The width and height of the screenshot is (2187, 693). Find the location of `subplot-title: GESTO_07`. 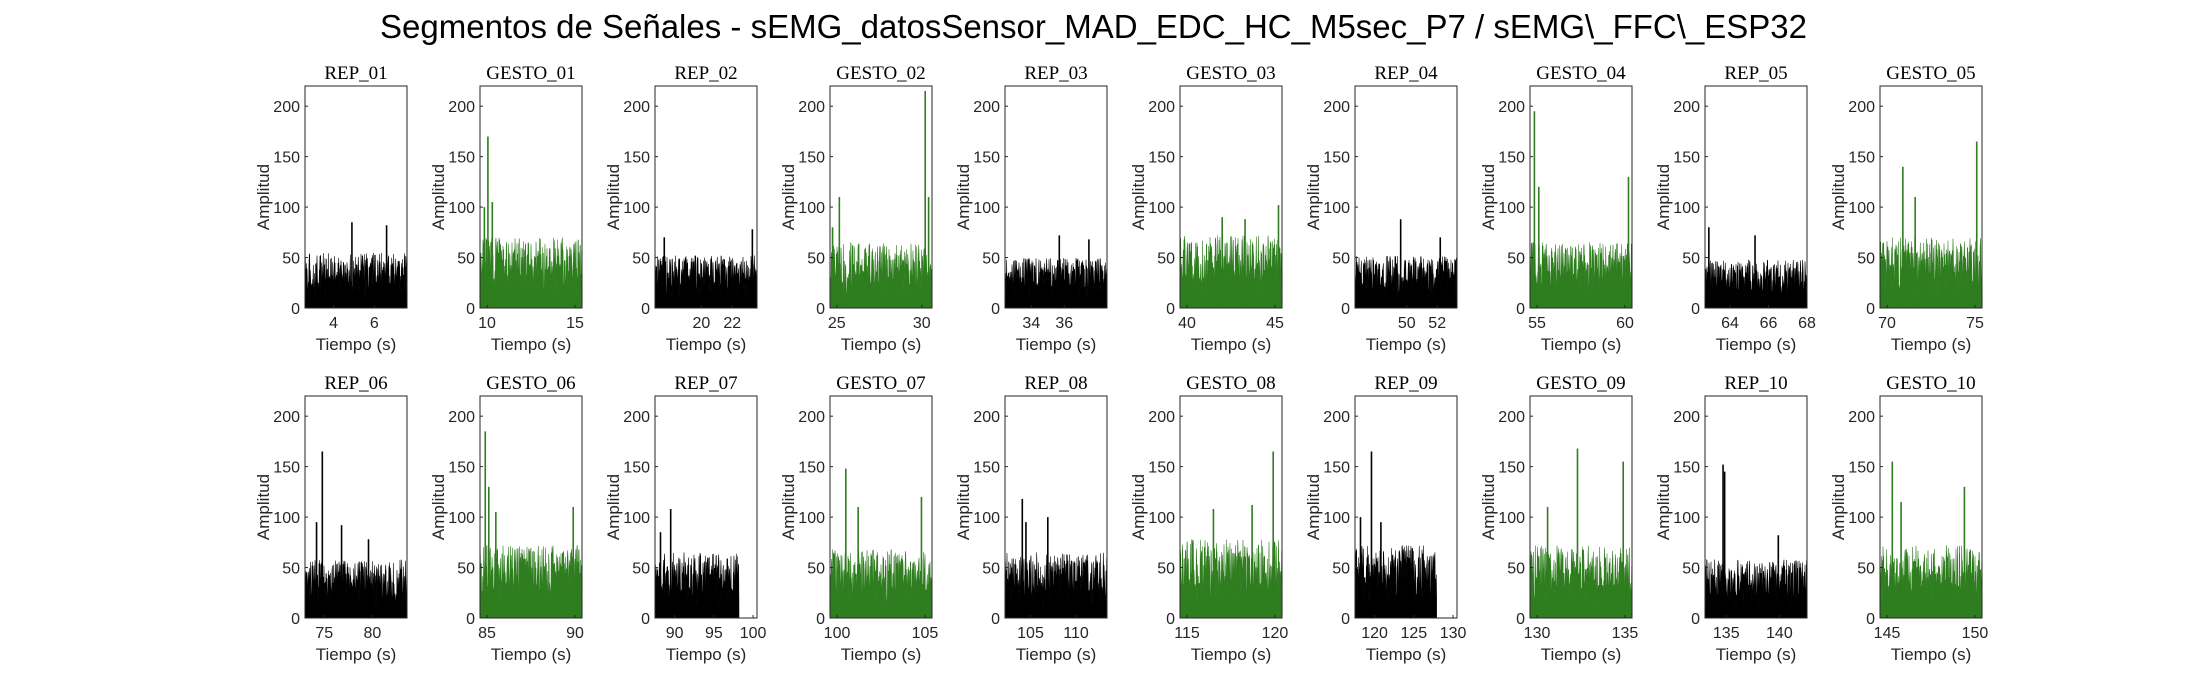

subplot-title: GESTO_07 is located at coordinates (880, 383).